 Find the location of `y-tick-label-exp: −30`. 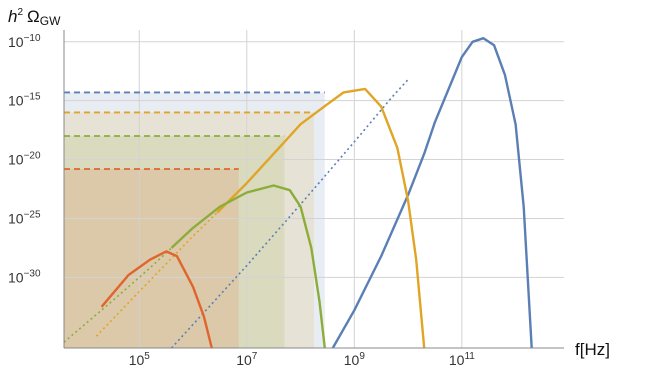

y-tick-label-exp: −30 is located at coordinates (32, 273).